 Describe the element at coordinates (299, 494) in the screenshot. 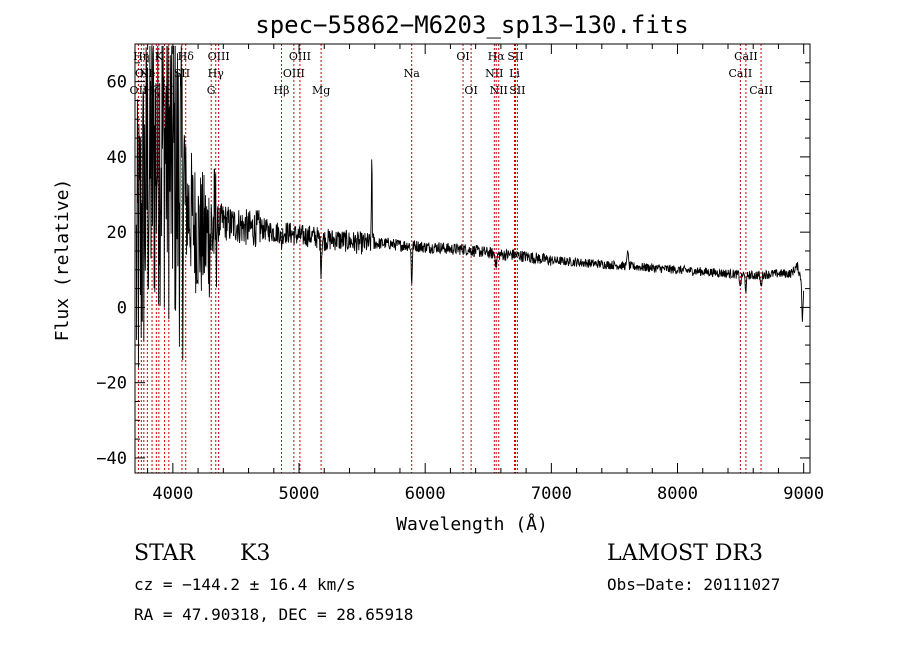

I see `x-tick-label: 5000` at that location.